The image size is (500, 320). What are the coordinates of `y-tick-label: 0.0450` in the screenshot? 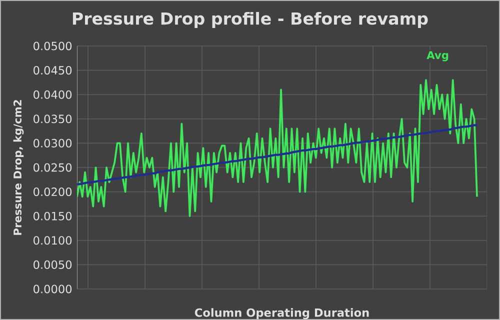 It's located at (53, 70).